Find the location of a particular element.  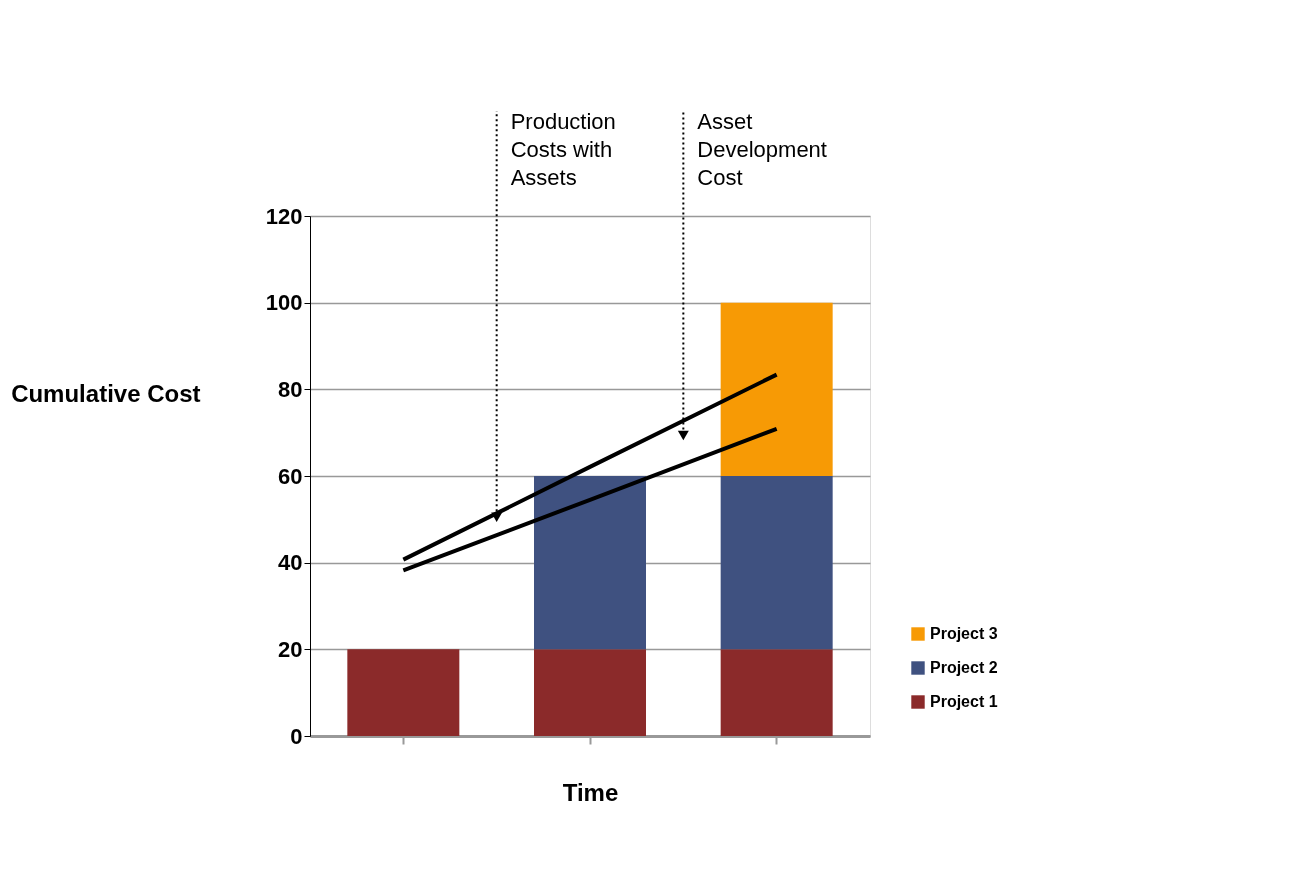

y-tick-label: 120 is located at coordinates (284, 216).